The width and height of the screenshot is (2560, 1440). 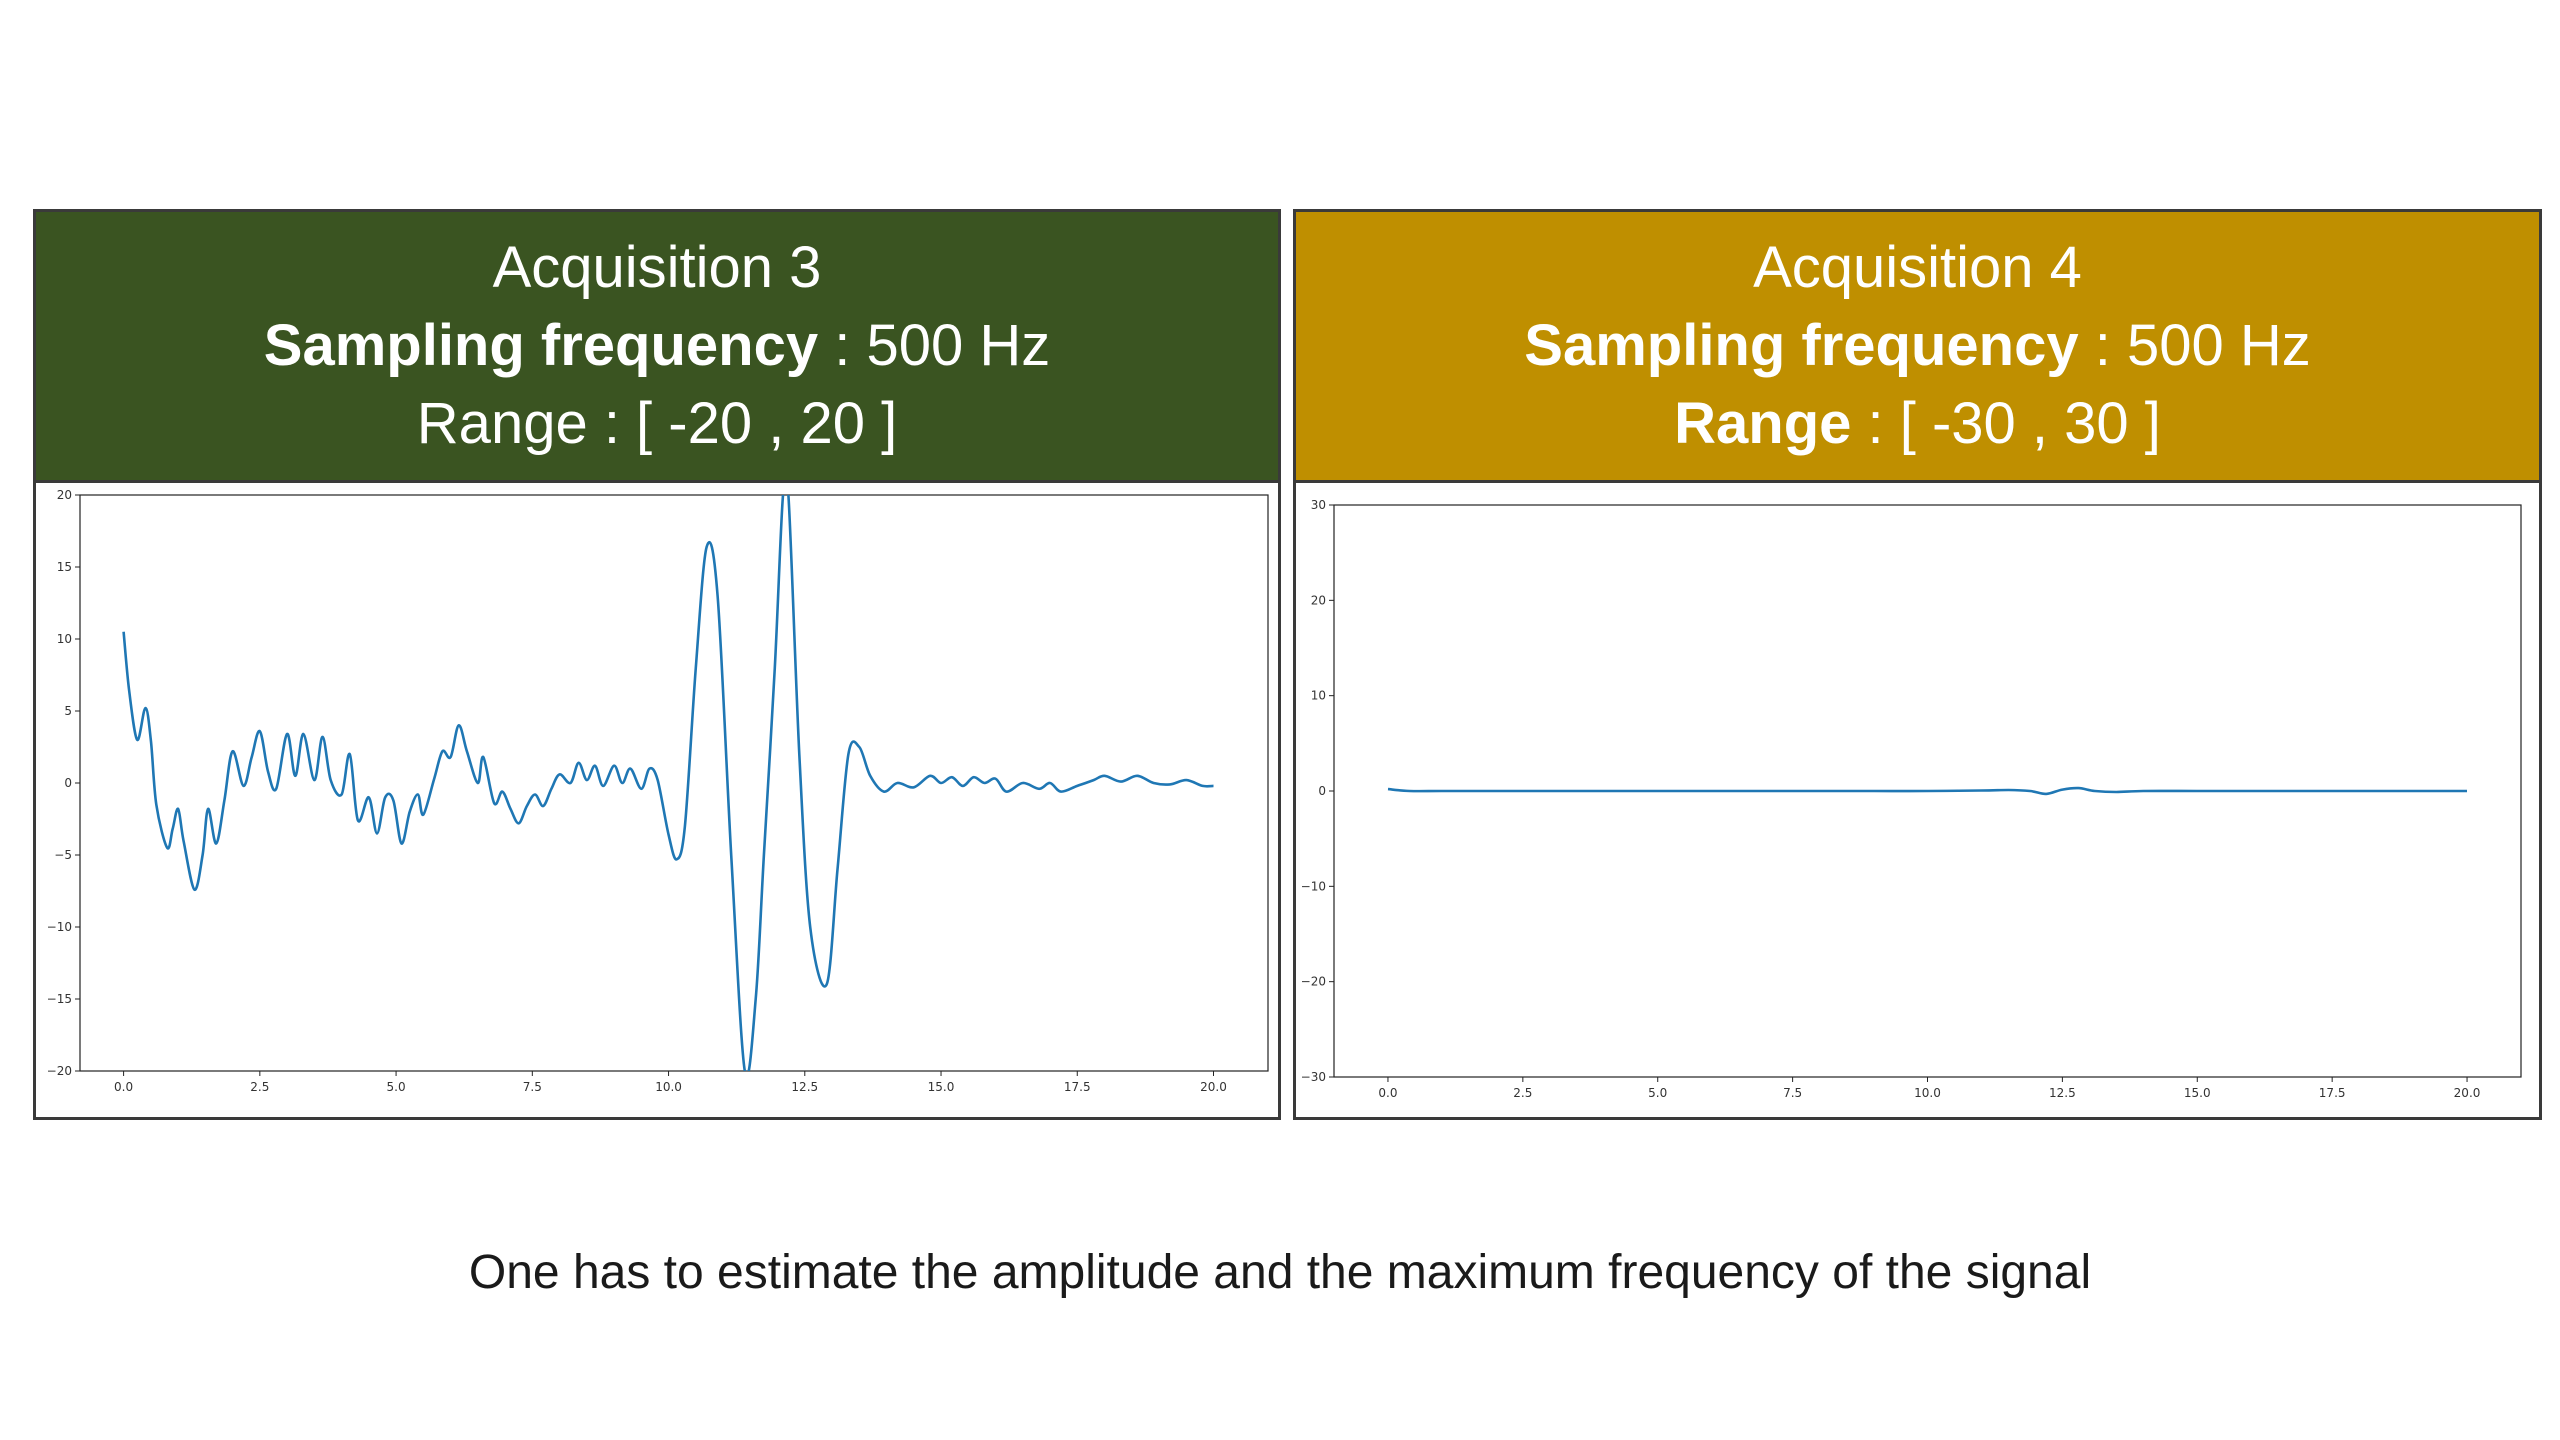 What do you see at coordinates (63, 855) in the screenshot?
I see `y-tick-label: −5` at bounding box center [63, 855].